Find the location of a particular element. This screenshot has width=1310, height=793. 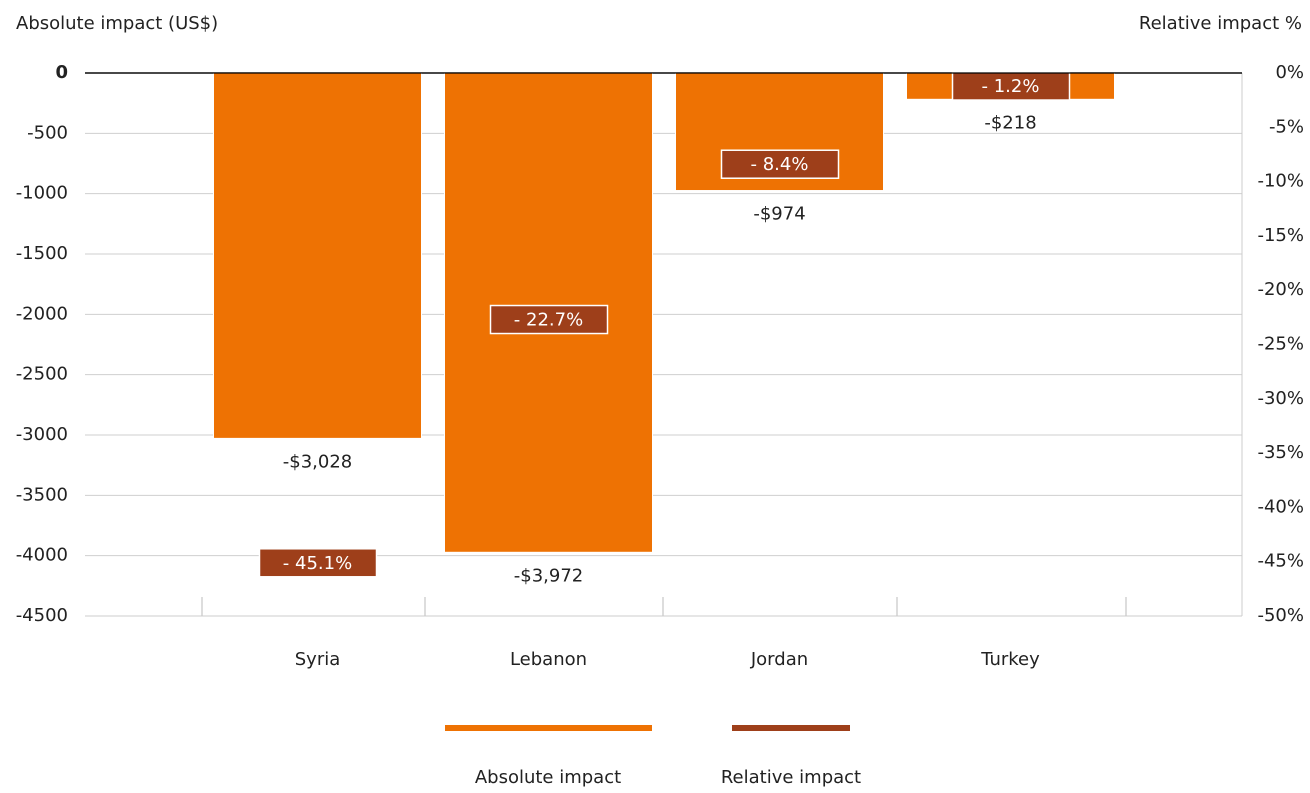

x-tick-label: Syria is located at coordinates (318, 659).